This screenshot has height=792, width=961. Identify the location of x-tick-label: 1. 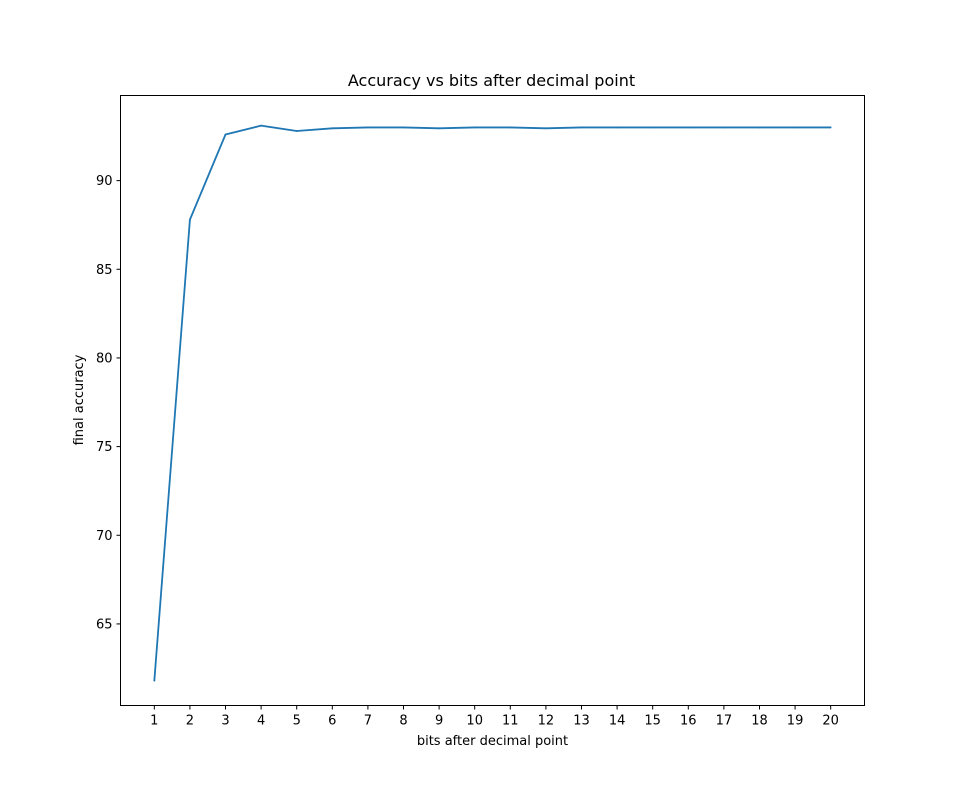
(154, 721).